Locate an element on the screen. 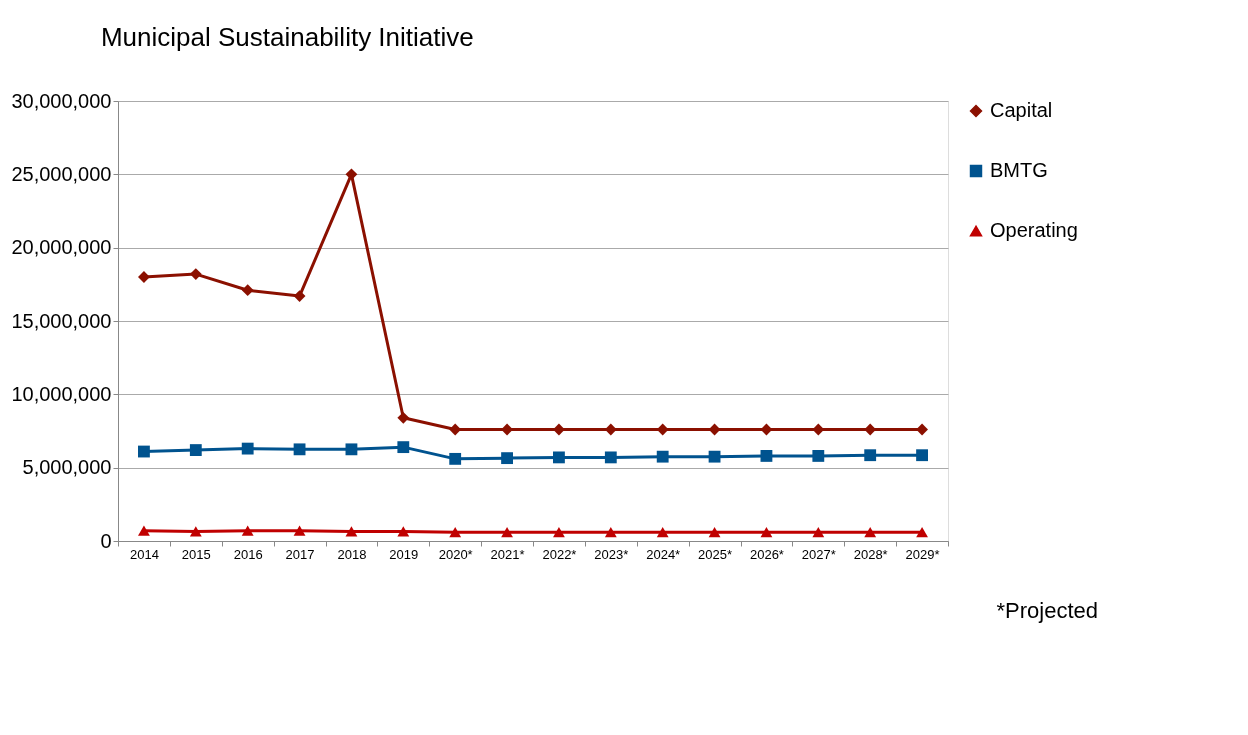 This screenshot has width=1248, height=735. x-tick-label: 2027* is located at coordinates (818, 554).